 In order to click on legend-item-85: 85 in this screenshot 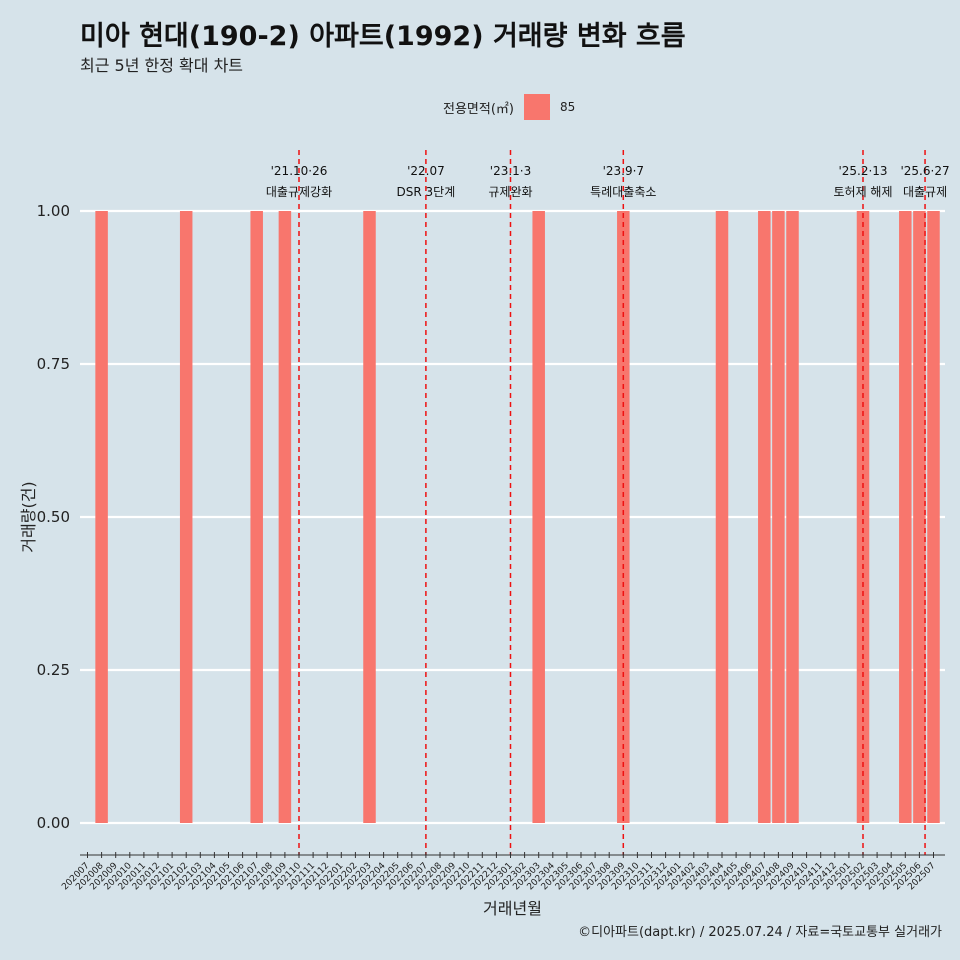, I will do `click(567, 107)`.